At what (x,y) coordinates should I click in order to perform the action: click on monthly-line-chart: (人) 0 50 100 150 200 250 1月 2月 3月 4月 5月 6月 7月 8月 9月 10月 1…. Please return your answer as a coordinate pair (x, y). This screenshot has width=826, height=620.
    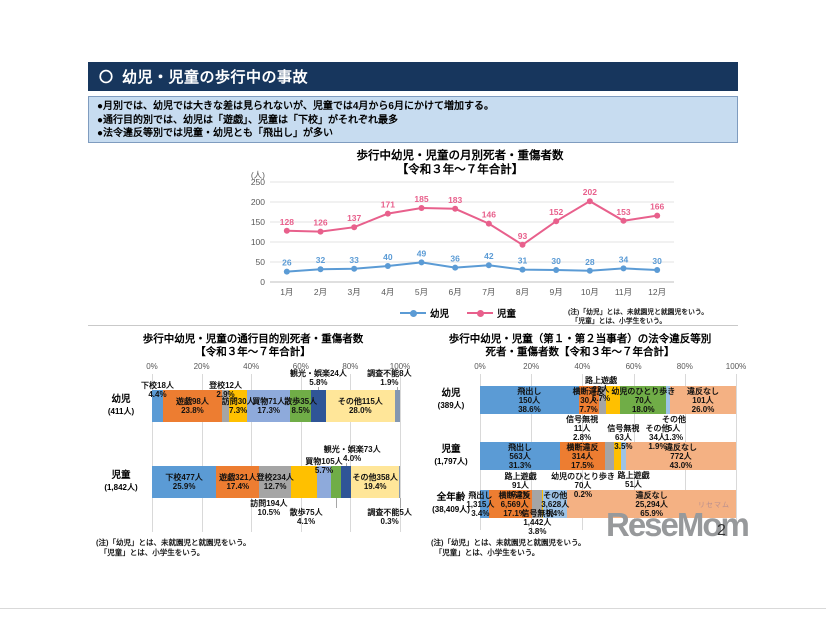
    Looking at the image, I should click on (457, 238).